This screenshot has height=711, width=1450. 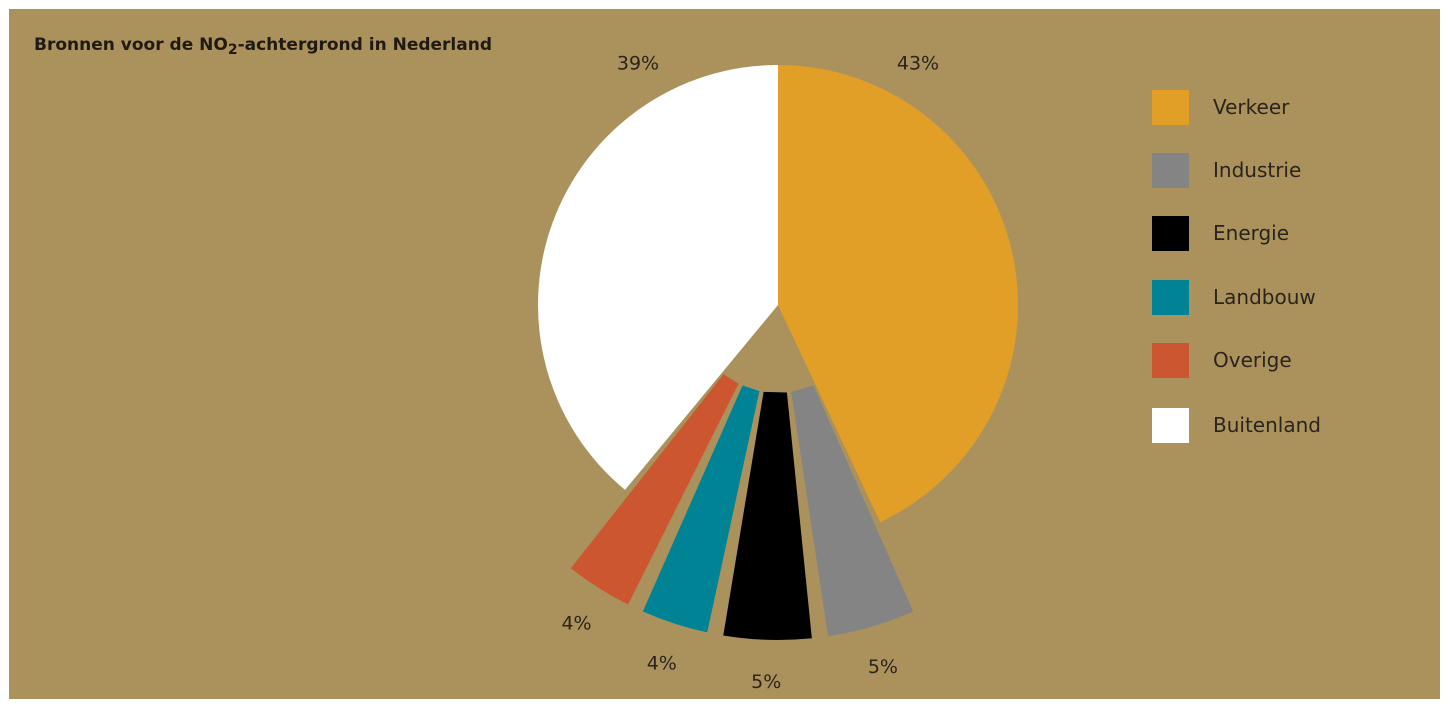 I want to click on pie-label-energie: 5%, so click(x=766, y=682).